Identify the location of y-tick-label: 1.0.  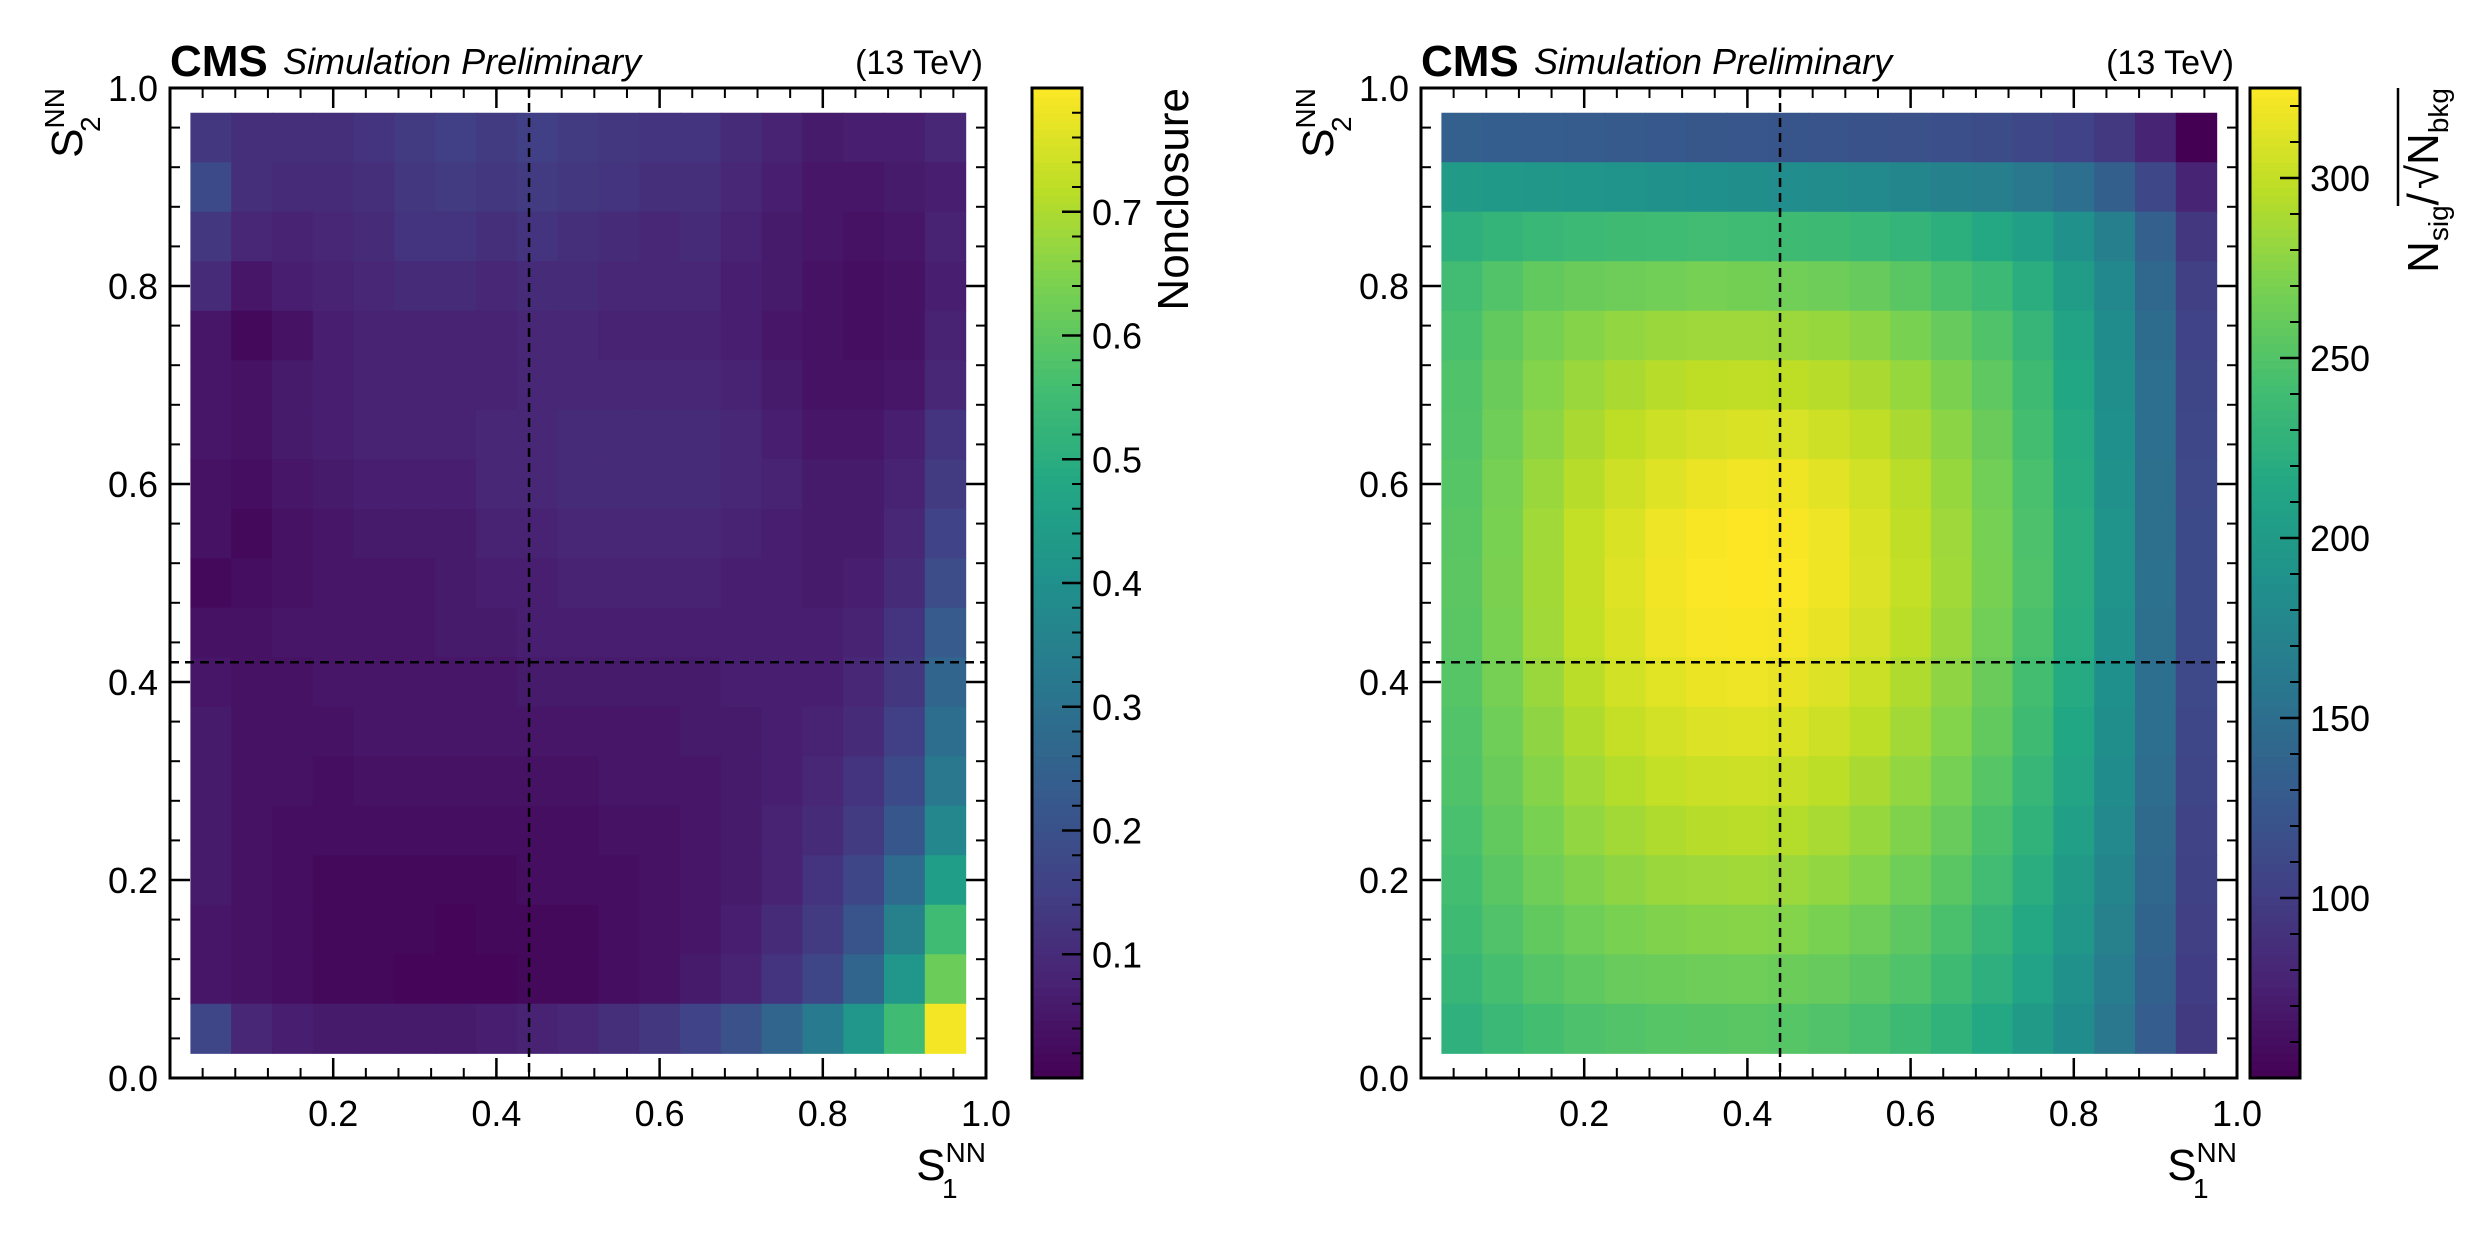
(133, 88).